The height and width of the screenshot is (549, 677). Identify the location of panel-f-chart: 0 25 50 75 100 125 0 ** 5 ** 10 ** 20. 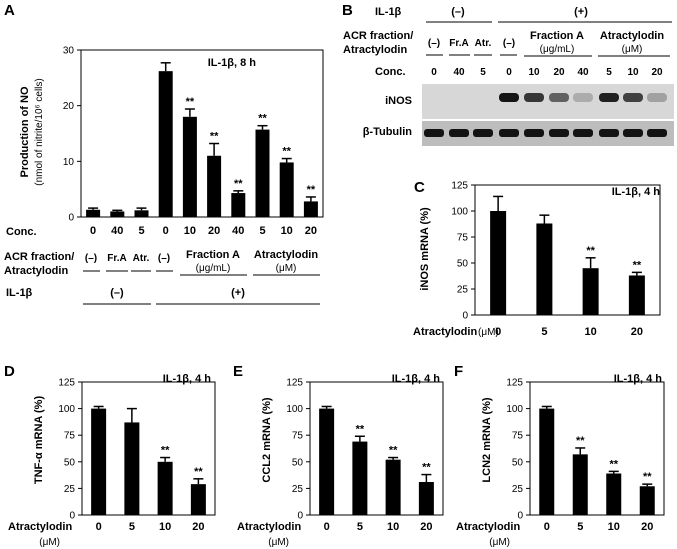
(585, 455).